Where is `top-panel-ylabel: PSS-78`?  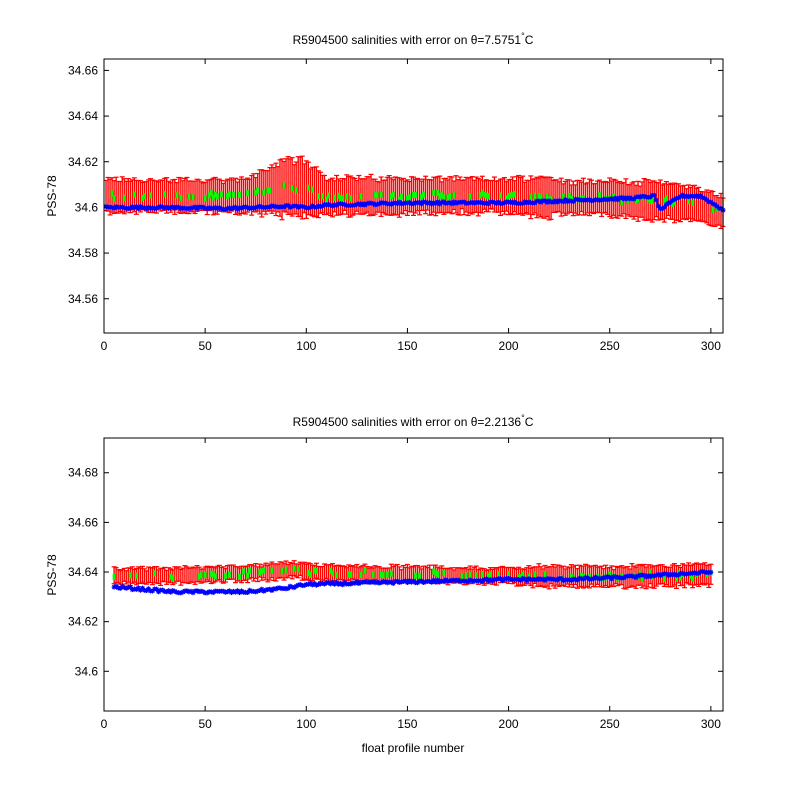
top-panel-ylabel: PSS-78 is located at coordinates (52, 196).